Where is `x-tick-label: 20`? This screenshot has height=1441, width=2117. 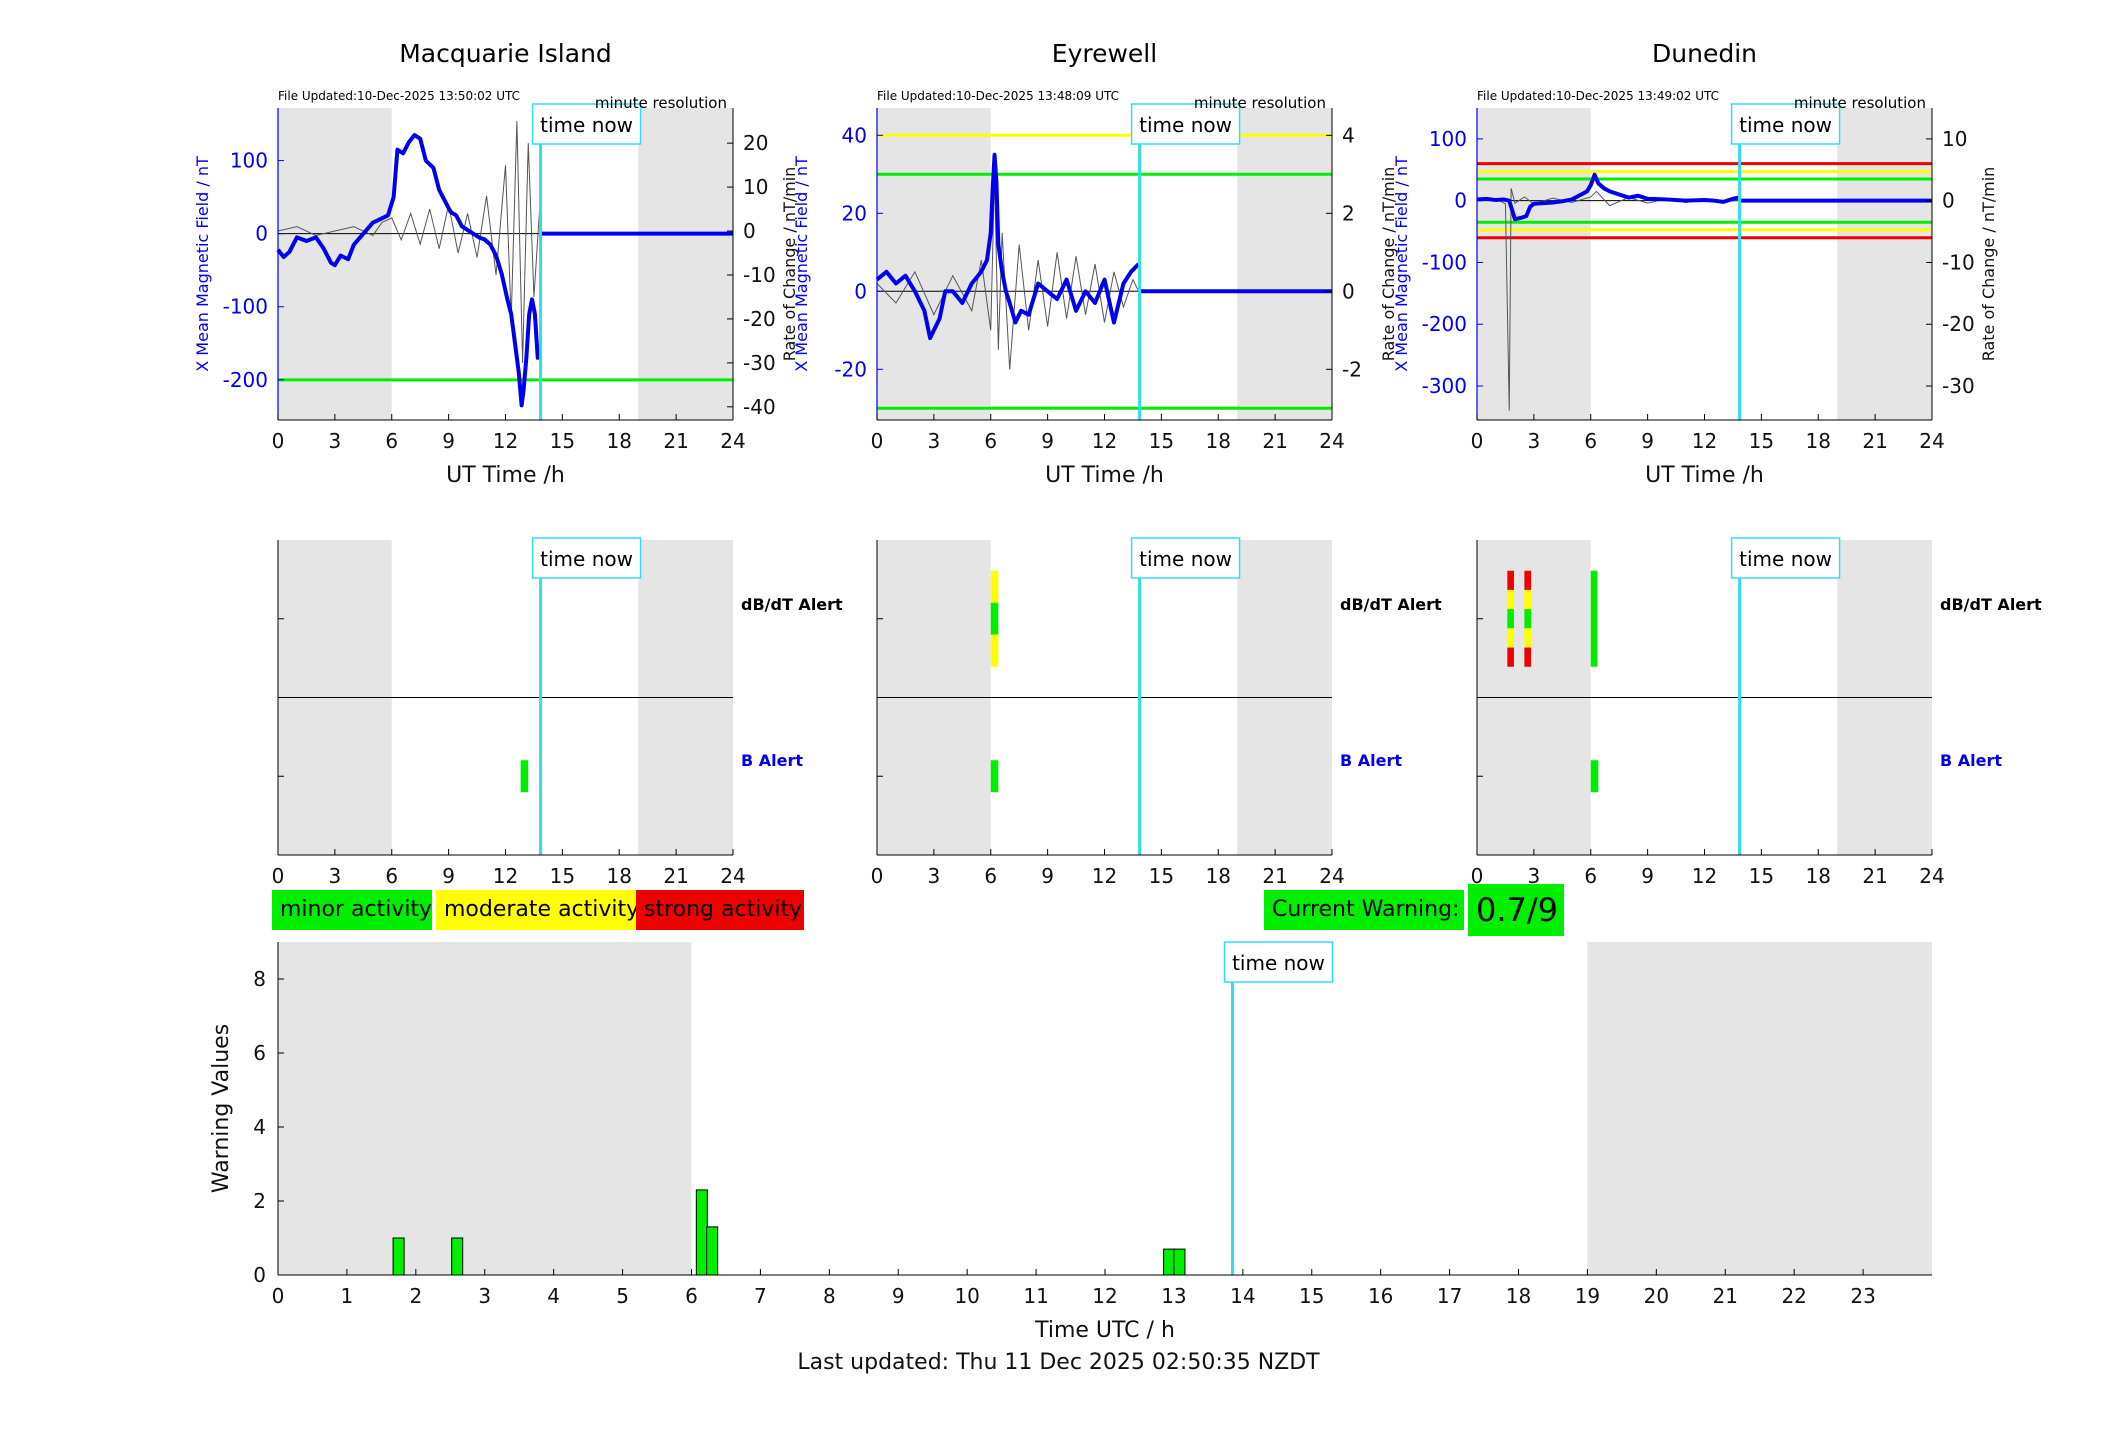
x-tick-label: 20 is located at coordinates (1656, 1296).